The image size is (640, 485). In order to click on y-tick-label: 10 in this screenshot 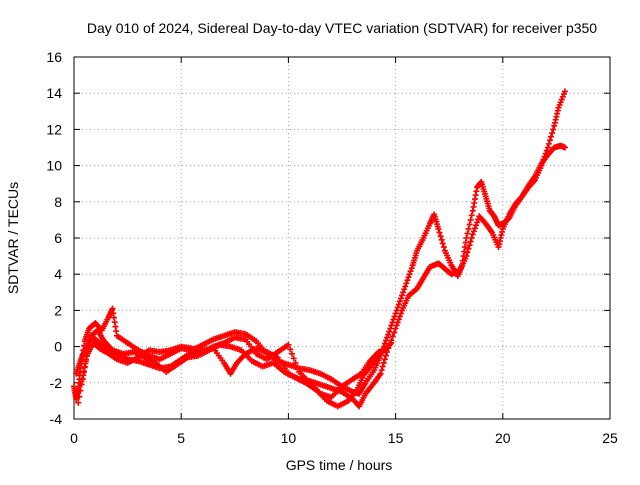, I will do `click(54, 166)`.